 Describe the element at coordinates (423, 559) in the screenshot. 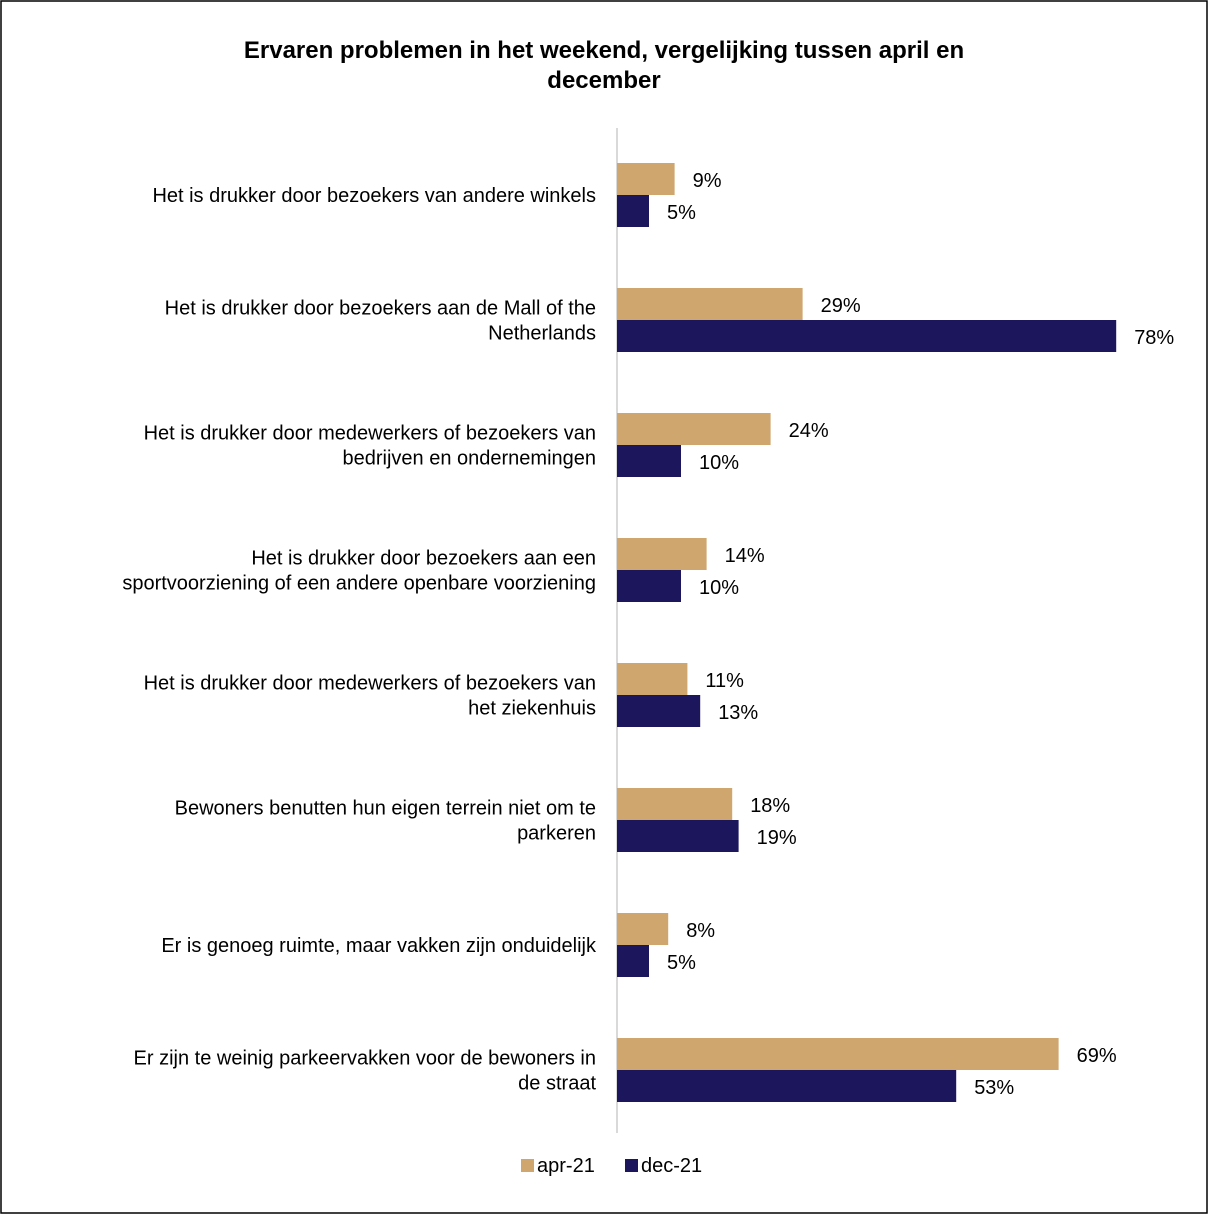

I see `category-label: Het is drukker door bezoekers aan een` at that location.